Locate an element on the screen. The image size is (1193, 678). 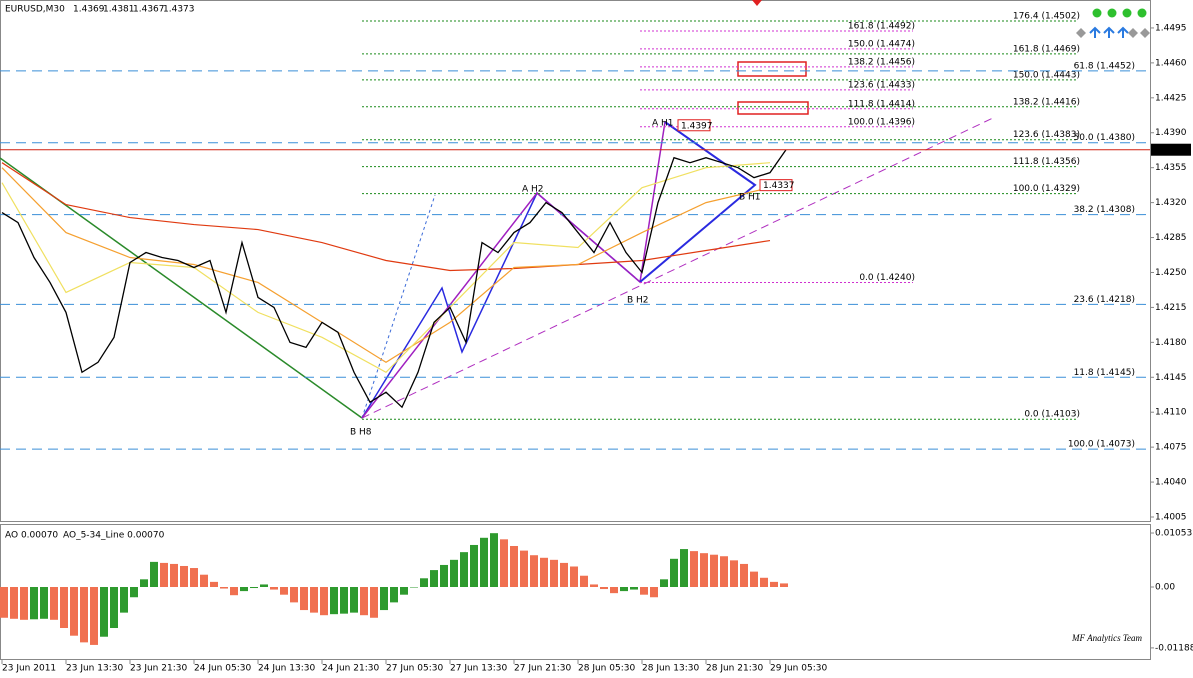
x-tick-label: 29 Jun 05:30 is located at coordinates (798, 669).